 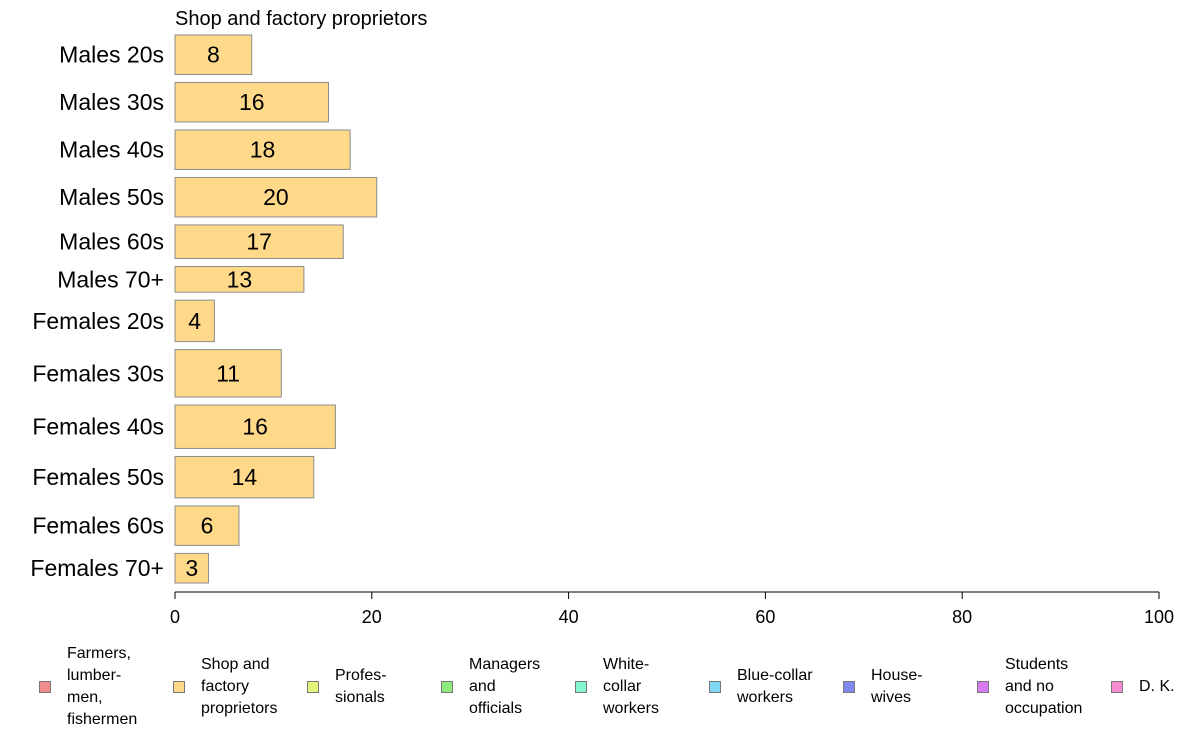 I want to click on bar-value-label: 11, so click(x=228, y=373).